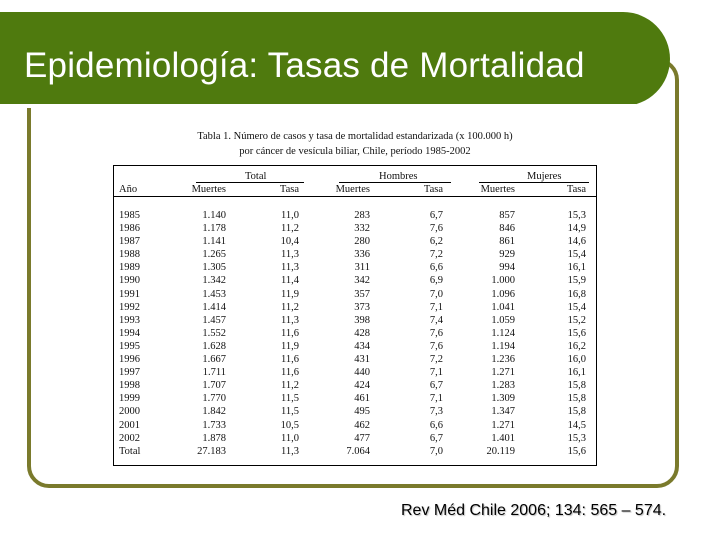 This screenshot has height=540, width=720. Describe the element at coordinates (214, 360) in the screenshot. I see `cell-total-deaths: 1.667` at that location.